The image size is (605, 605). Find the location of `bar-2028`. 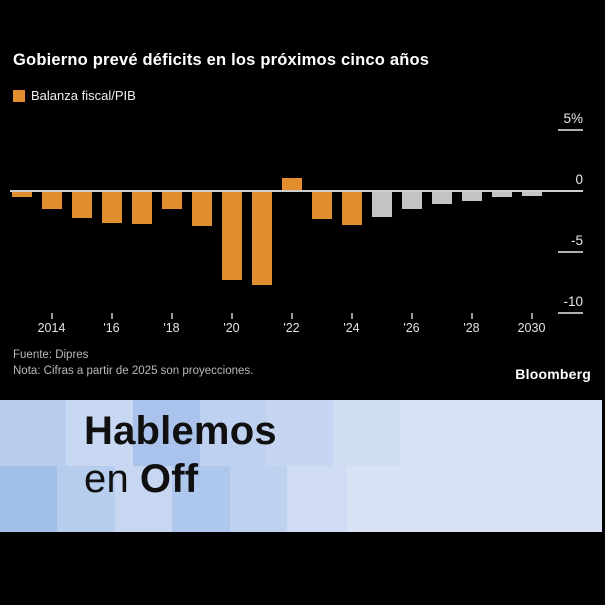

bar-2028 is located at coordinates (471, 196).